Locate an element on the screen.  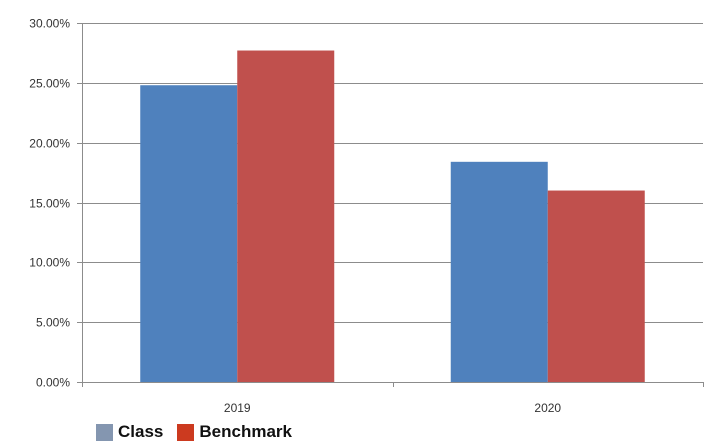
y-tick-label: 0.00% is located at coordinates (53, 383).